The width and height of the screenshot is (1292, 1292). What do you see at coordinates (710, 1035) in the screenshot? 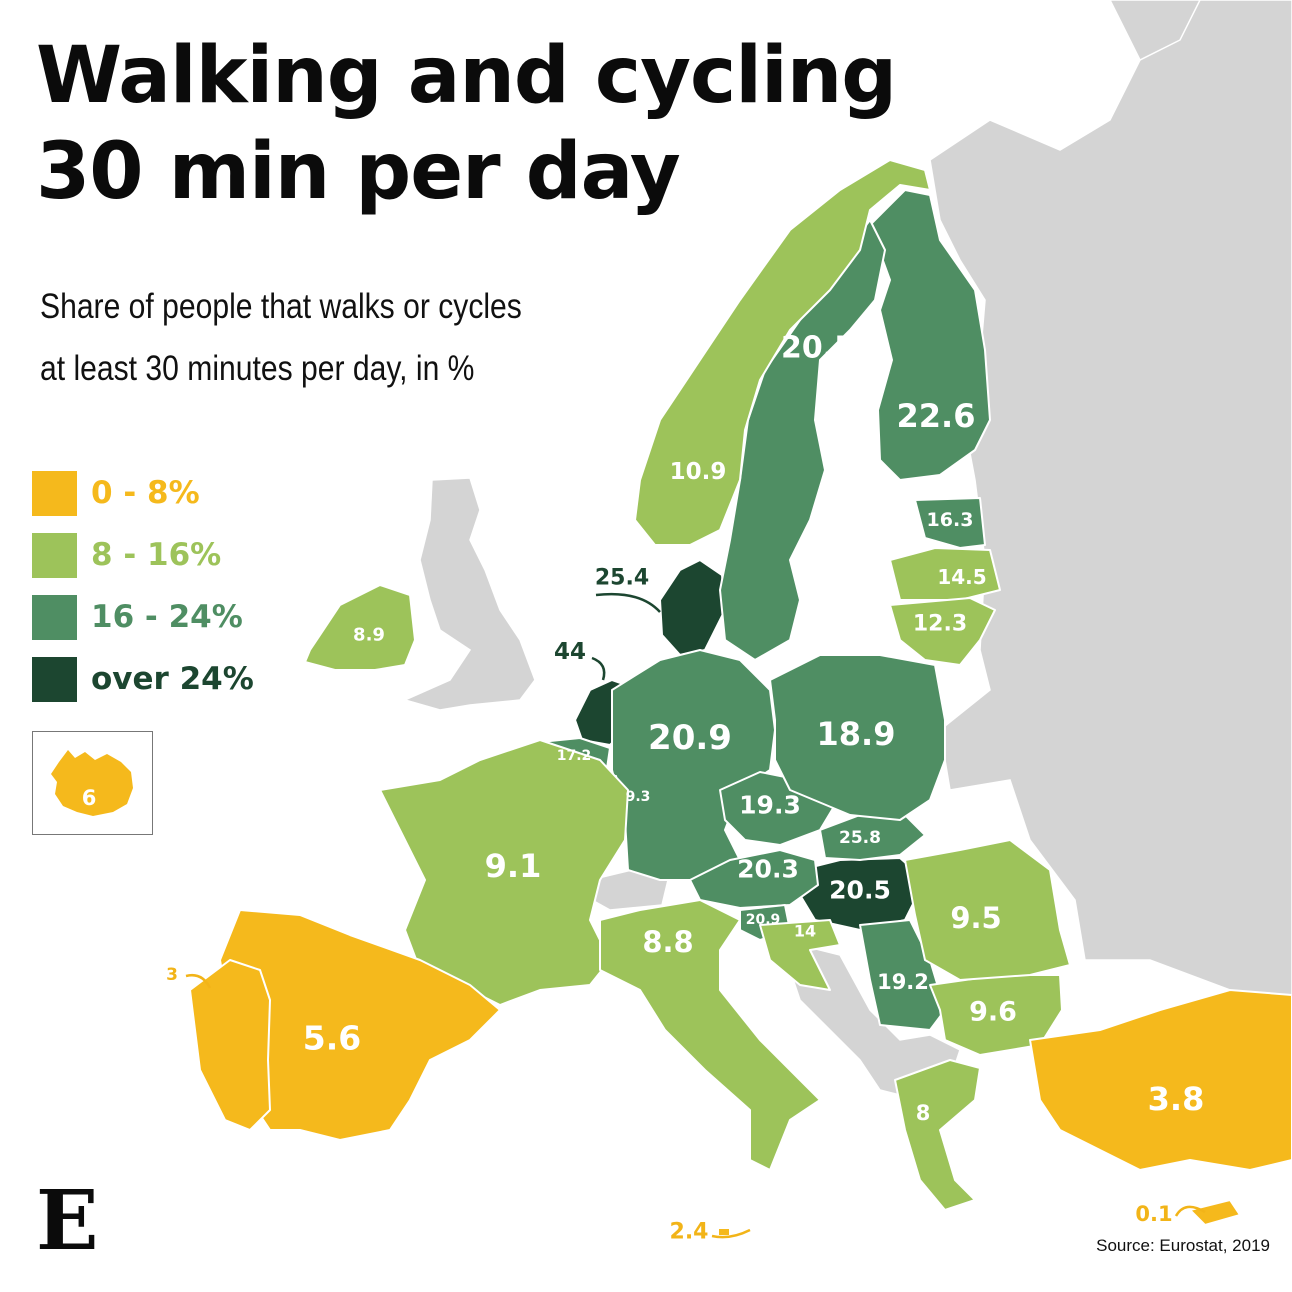
I see `region-italy` at bounding box center [710, 1035].